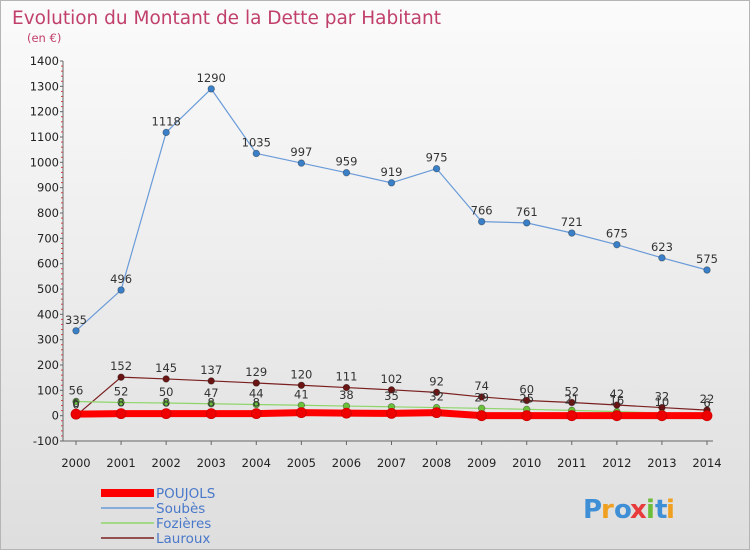 The width and height of the screenshot is (750, 551). I want to click on y-tick-label: 600, so click(48, 264).